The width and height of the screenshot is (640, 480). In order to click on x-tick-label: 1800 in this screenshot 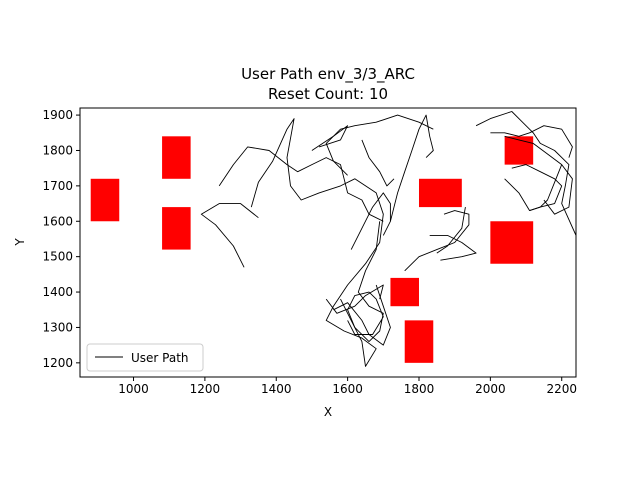, I will do `click(419, 389)`.